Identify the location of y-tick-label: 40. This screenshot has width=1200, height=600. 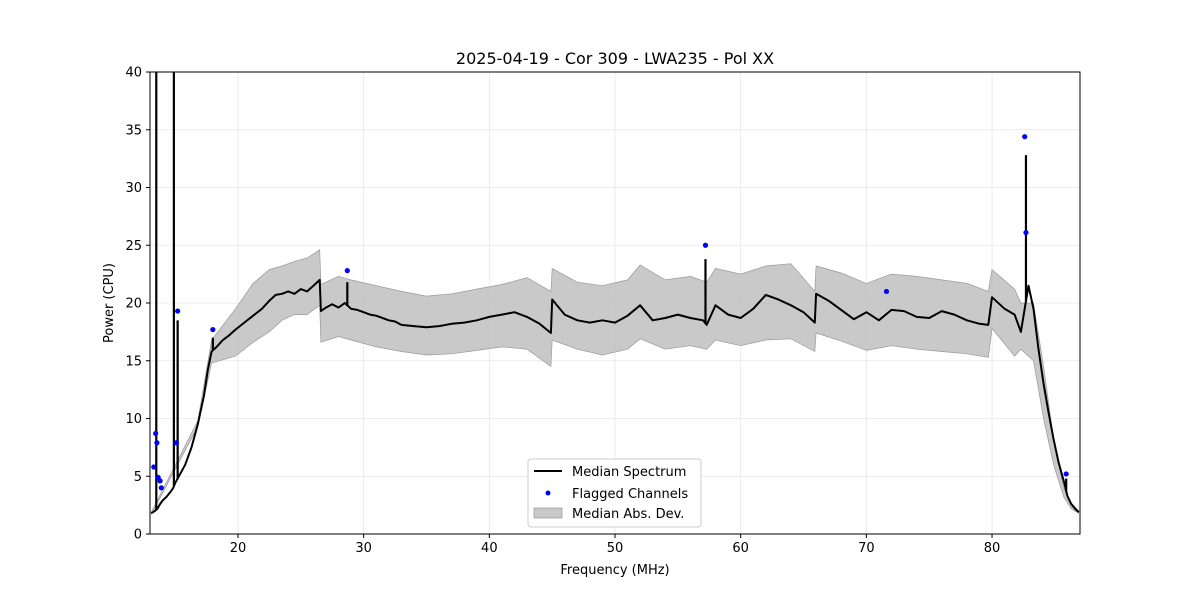
(133, 73).